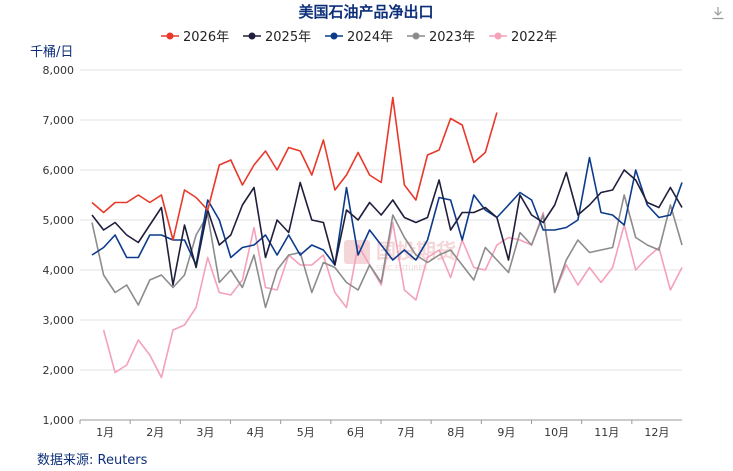 The image size is (733, 471). I want to click on x-tick-label: 4月, so click(256, 432).